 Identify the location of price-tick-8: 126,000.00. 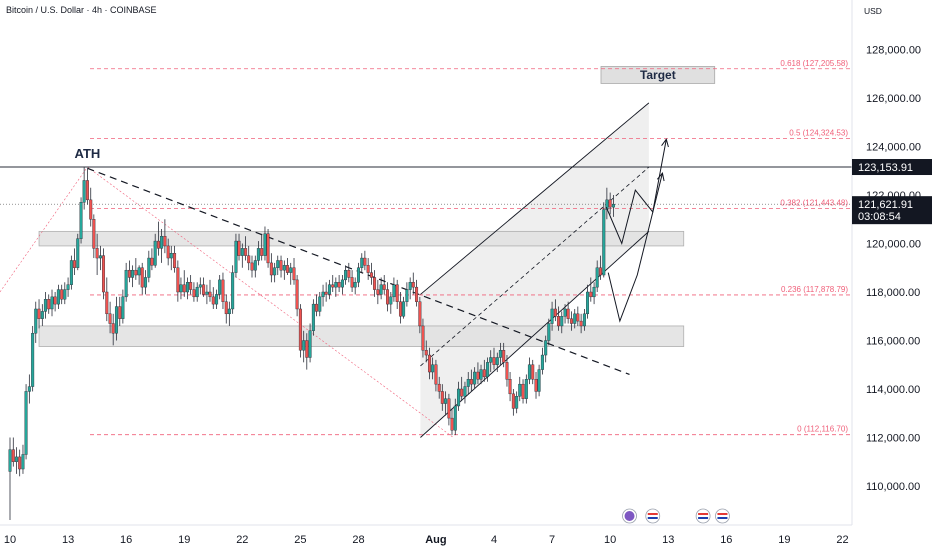
(893, 99).